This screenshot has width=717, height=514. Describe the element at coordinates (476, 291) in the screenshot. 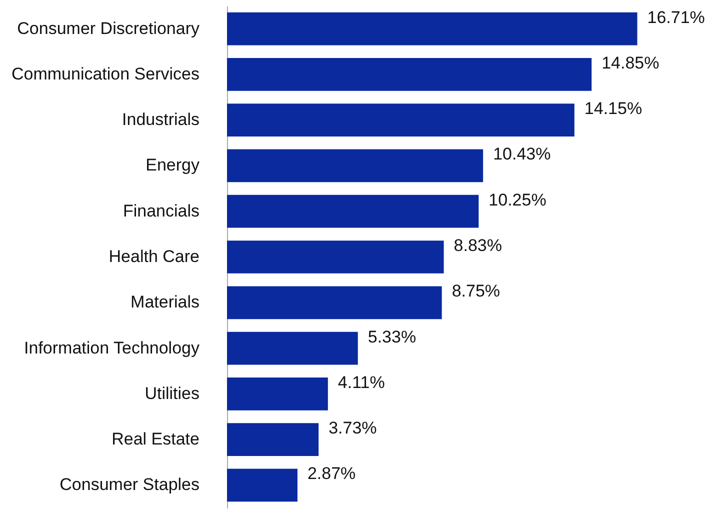

I see `data-label: 8.75%` at that location.